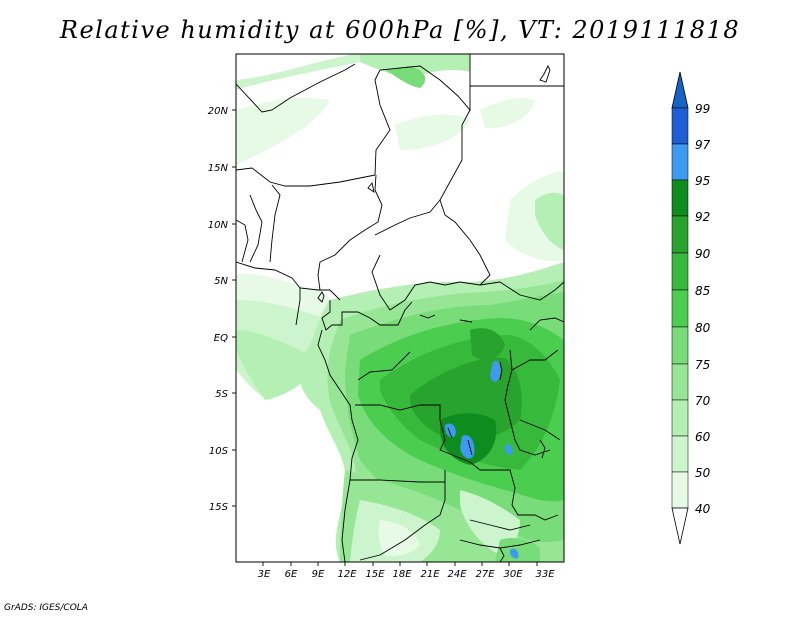 The width and height of the screenshot is (800, 618). I want to click on lat-tick-label: 10S, so click(219, 451).